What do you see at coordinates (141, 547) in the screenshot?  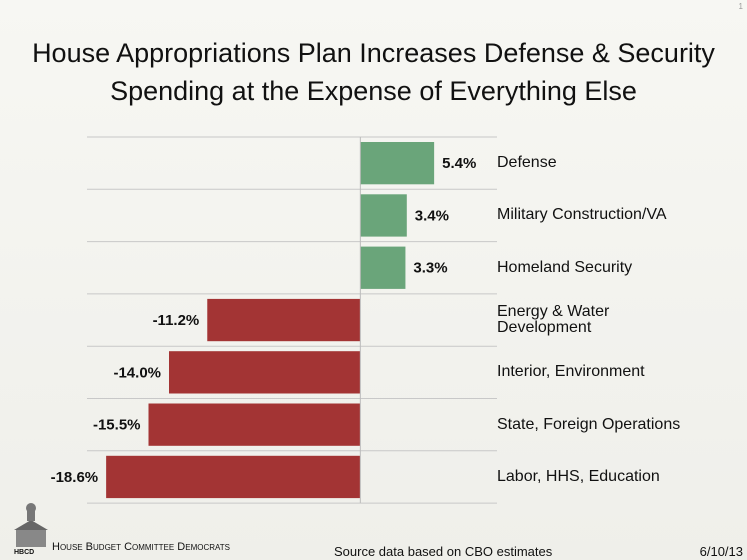 I see `organization: House Budget Committee Democrats` at bounding box center [141, 547].